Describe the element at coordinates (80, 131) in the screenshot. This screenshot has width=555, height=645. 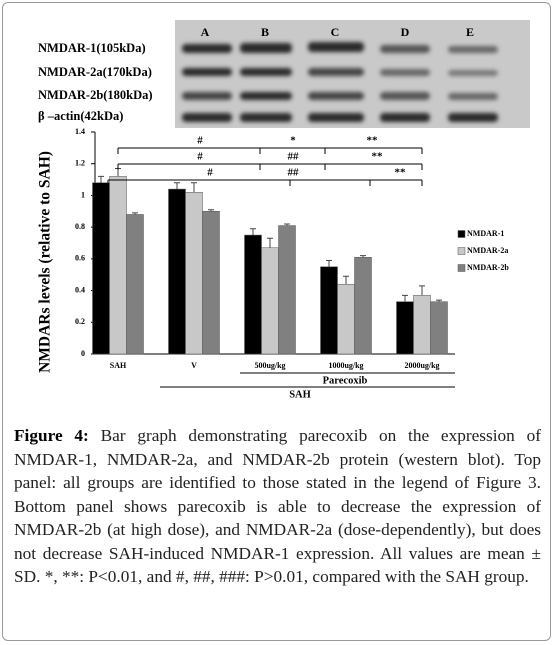
I see `y-tick-label: 1.4` at that location.